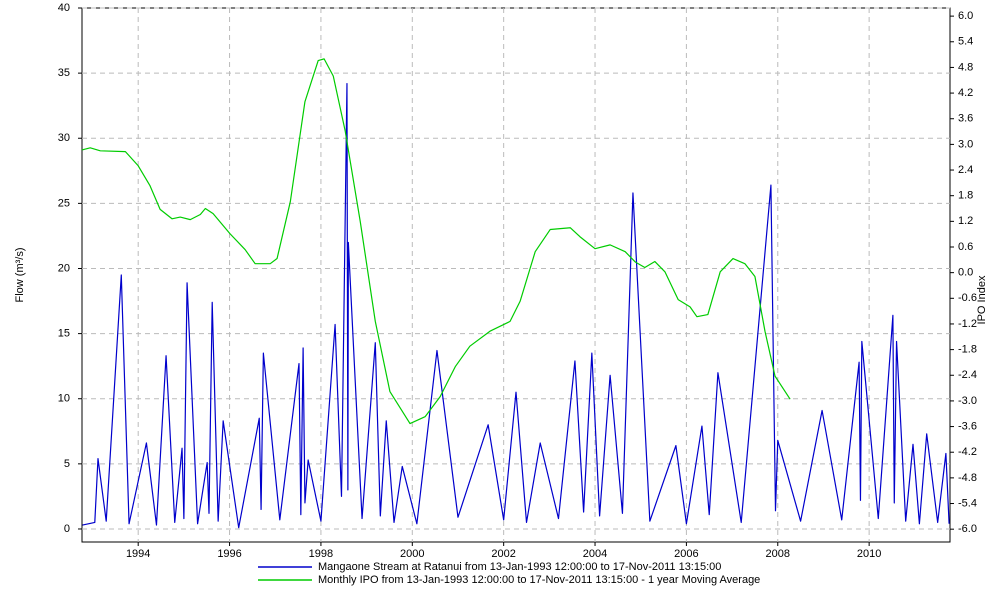  Describe the element at coordinates (64, 268) in the screenshot. I see `y-tick-label: 20` at that location.